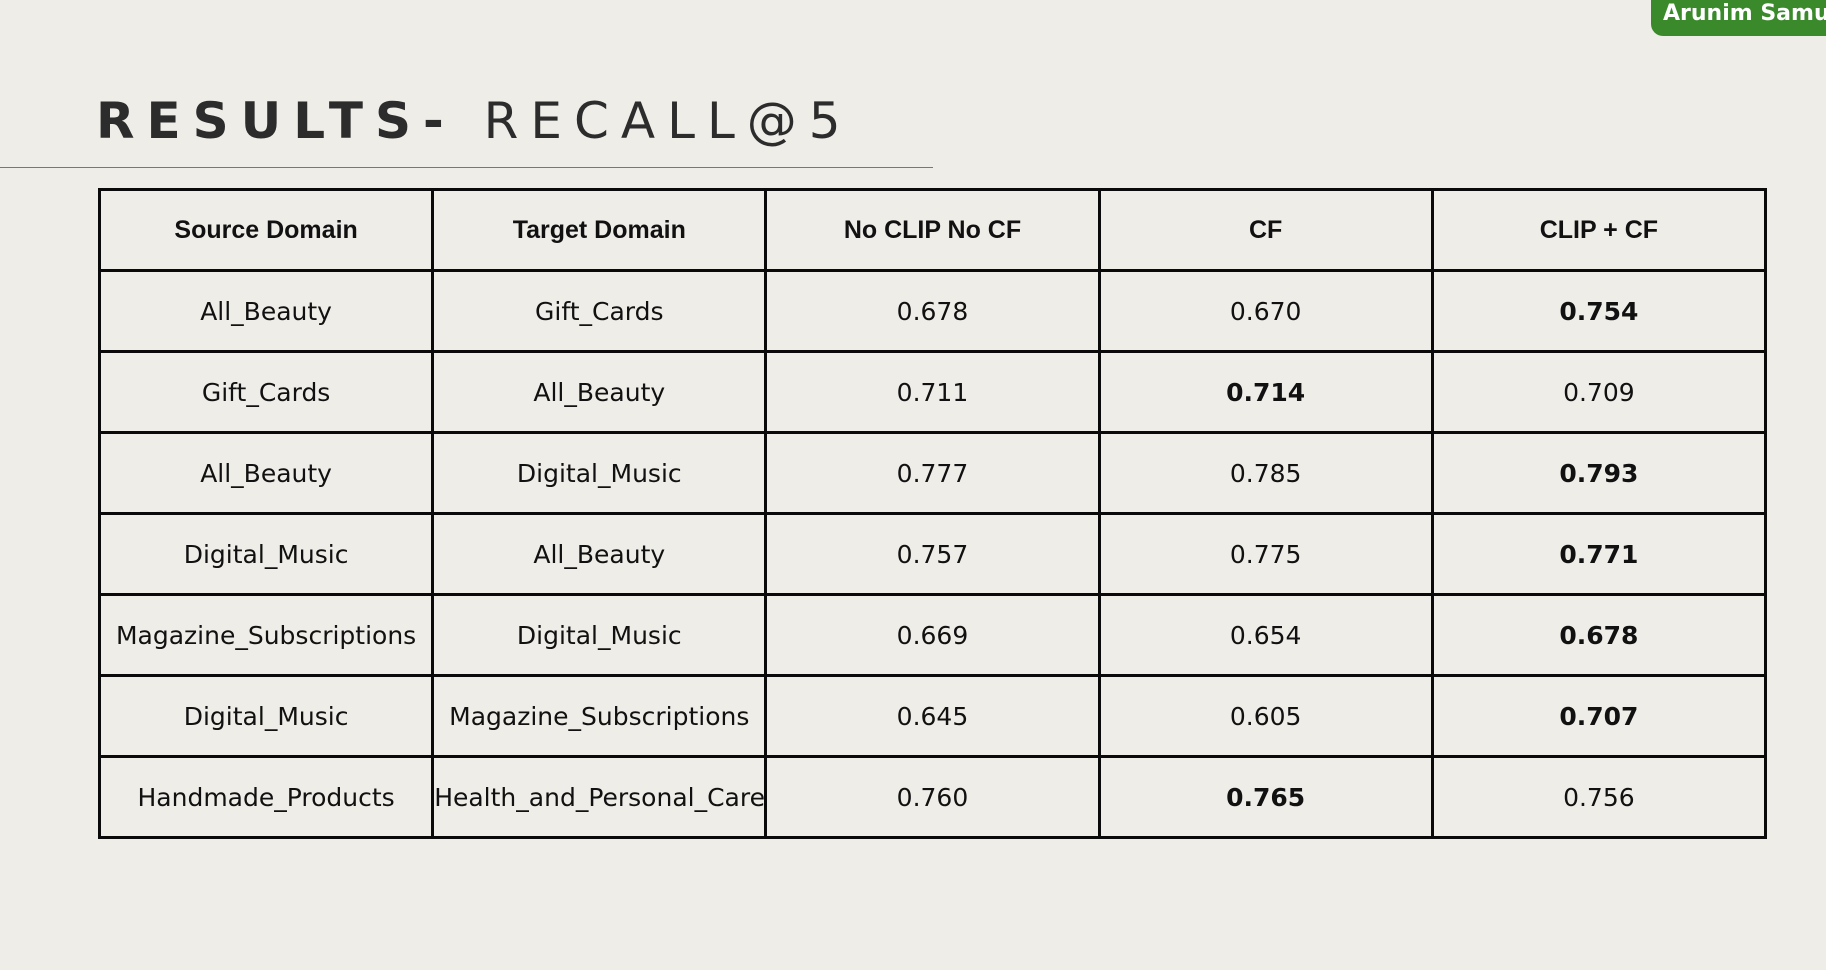 The height and width of the screenshot is (970, 1826). What do you see at coordinates (474, 121) in the screenshot?
I see `slide-title: RESULTS- RECALL@5` at bounding box center [474, 121].